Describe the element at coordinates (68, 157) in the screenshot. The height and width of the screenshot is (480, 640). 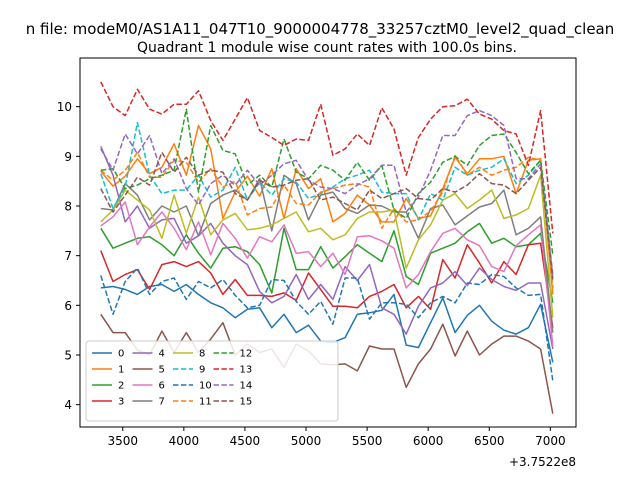
I see `y-tick-label: 9` at that location.